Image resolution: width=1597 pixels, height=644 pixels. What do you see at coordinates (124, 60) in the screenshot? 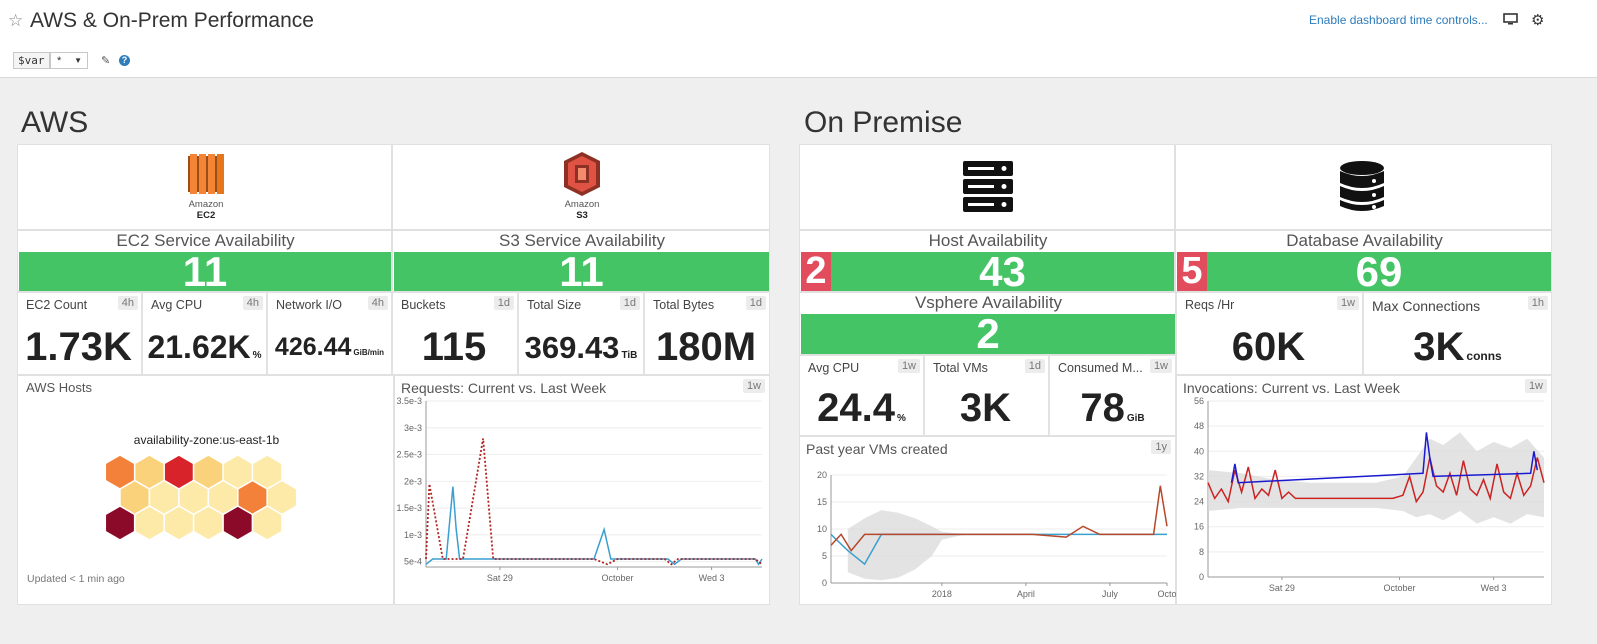
I see `help-icon: ?` at bounding box center [124, 60].